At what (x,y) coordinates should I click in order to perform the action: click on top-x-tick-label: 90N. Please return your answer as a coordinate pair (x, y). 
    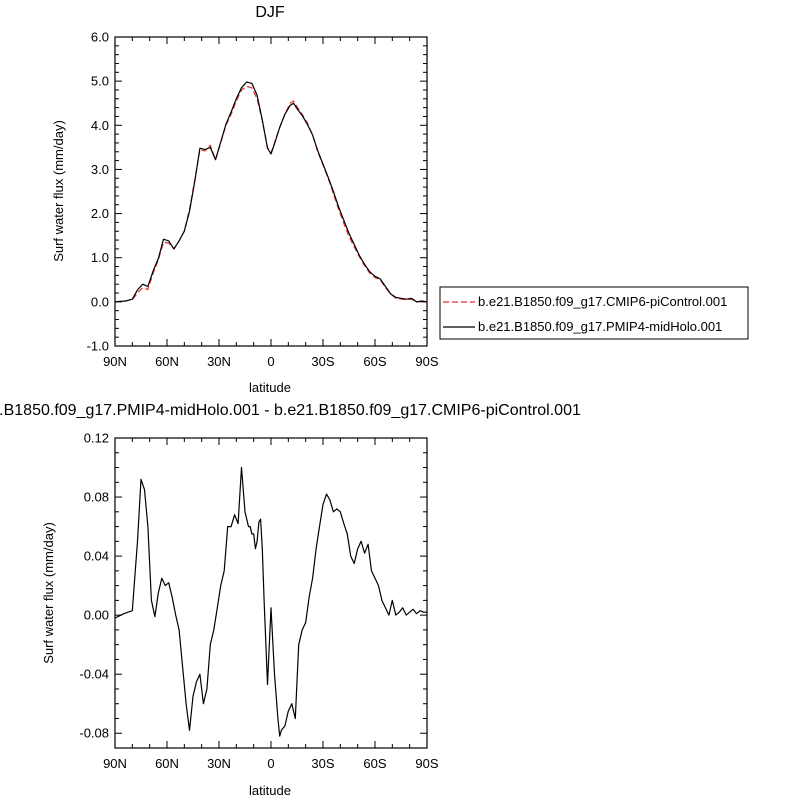
    Looking at the image, I should click on (115, 361).